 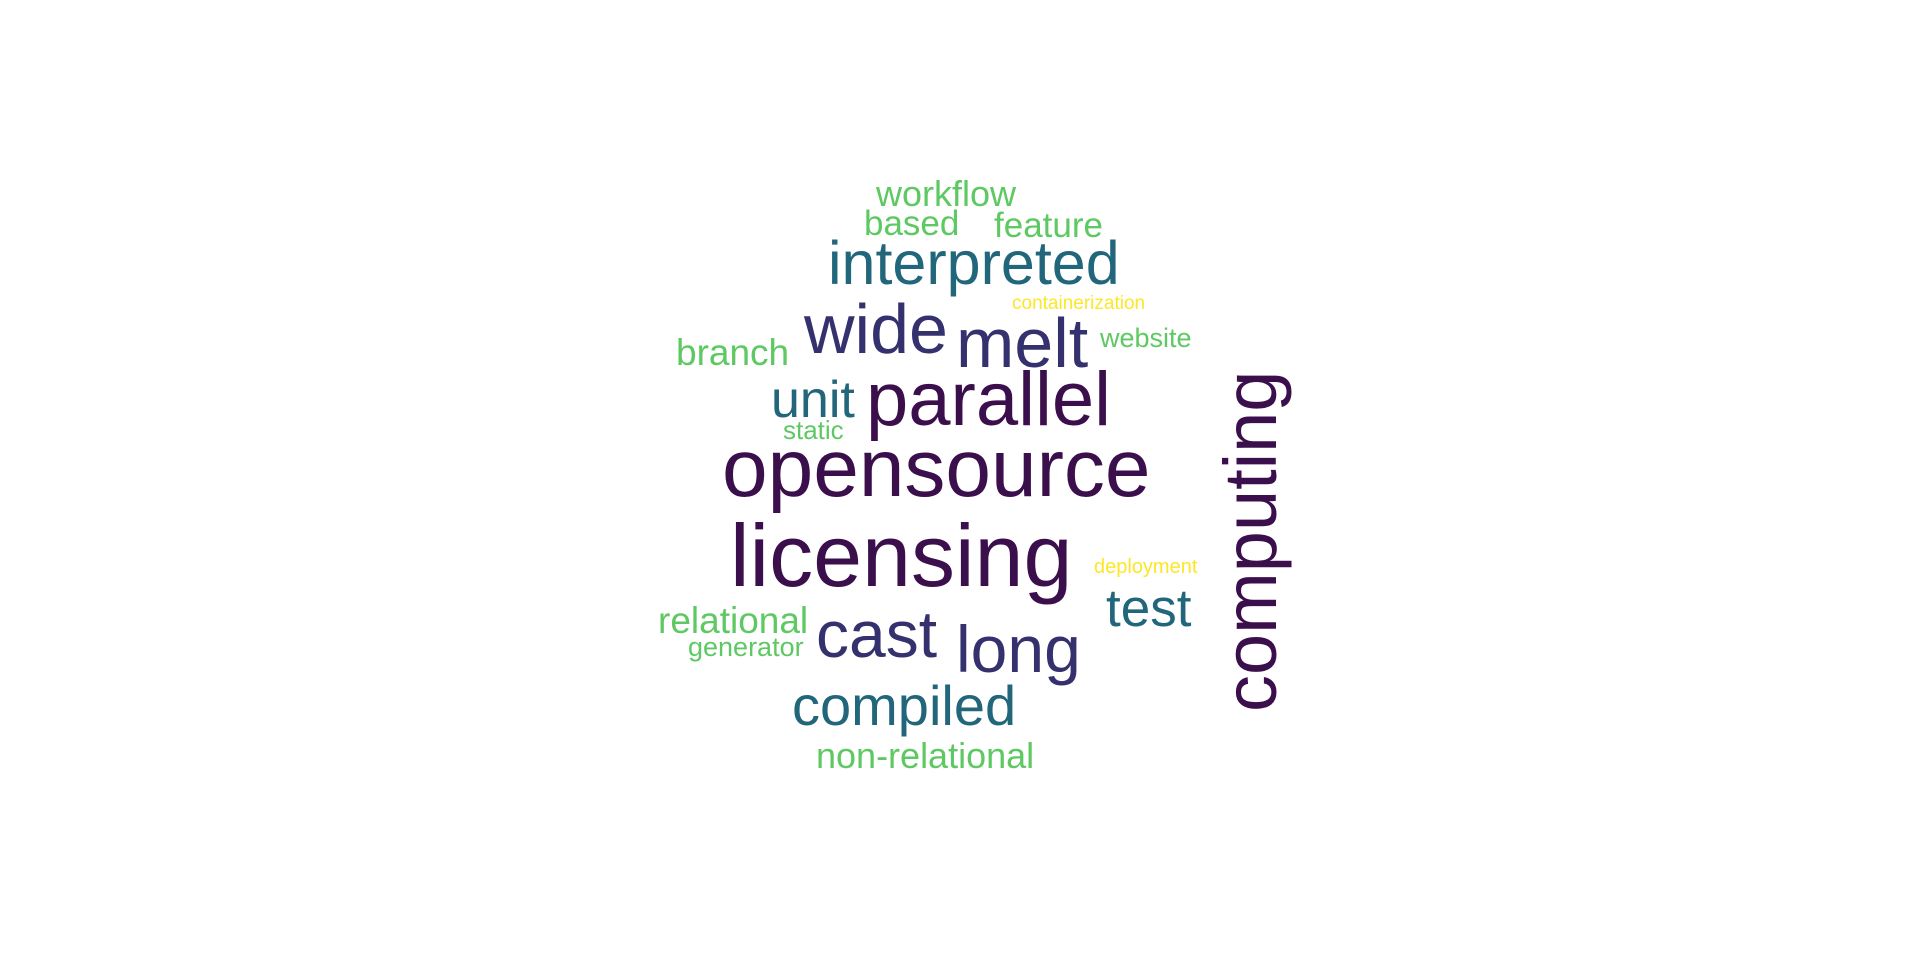 I want to click on word-compiled: compiled, so click(x=904, y=705).